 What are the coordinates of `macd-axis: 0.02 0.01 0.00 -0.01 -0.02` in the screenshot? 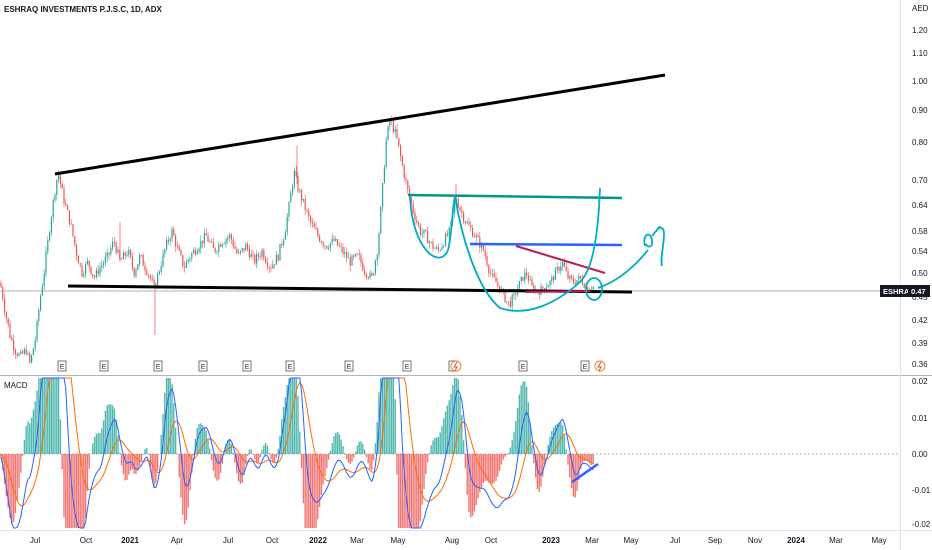 It's located at (921, 453).